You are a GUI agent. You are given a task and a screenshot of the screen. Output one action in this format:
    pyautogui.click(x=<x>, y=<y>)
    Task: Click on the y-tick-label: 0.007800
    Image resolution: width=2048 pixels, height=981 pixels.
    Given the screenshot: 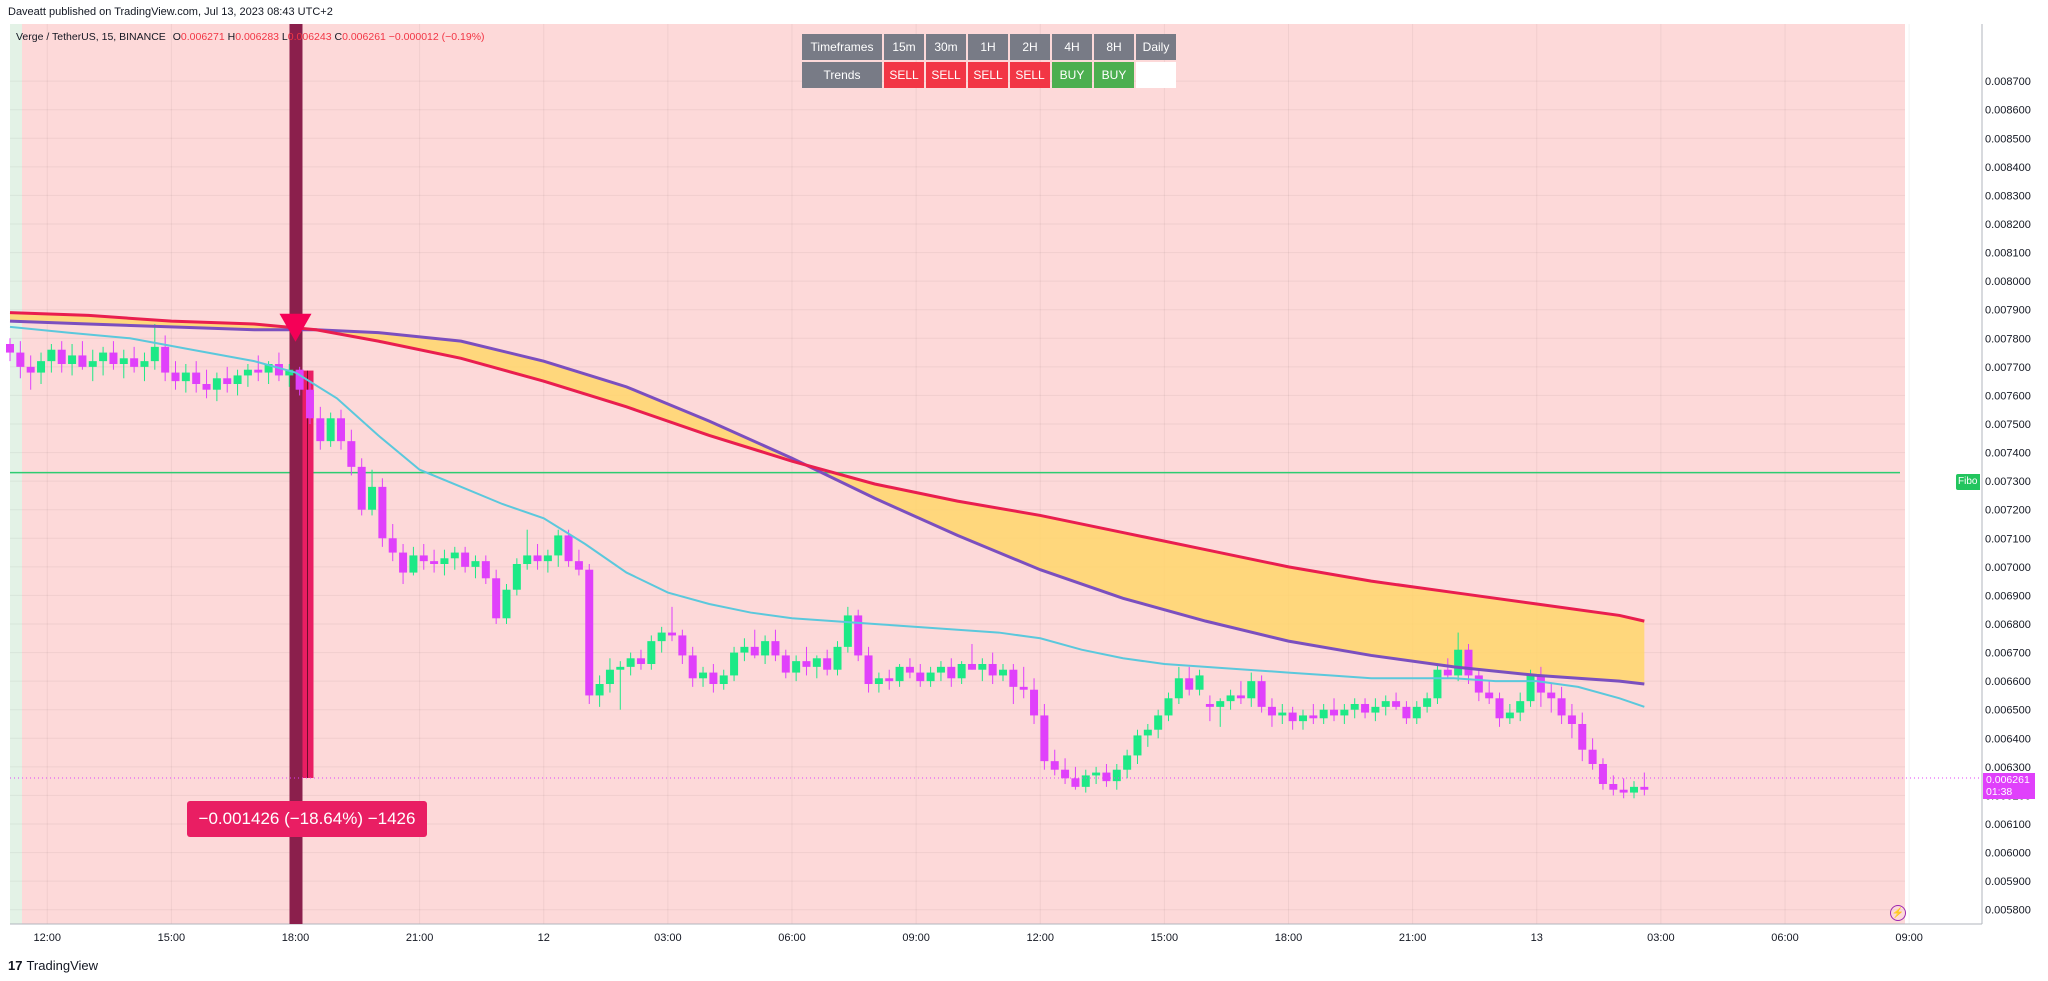 What is the action you would take?
    pyautogui.click(x=2008, y=339)
    